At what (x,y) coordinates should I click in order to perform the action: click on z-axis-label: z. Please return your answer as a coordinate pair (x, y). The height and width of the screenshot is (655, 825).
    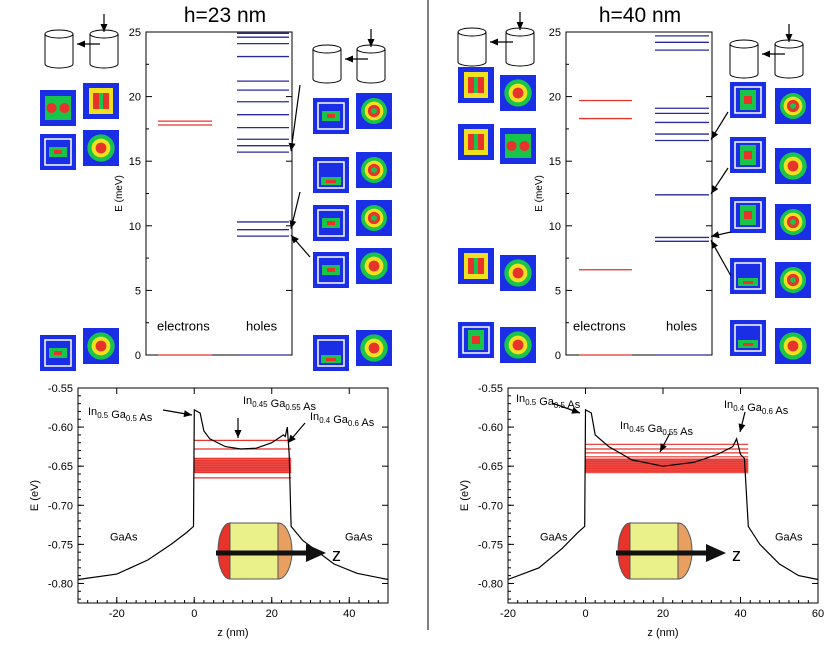
    Looking at the image, I should click on (336, 555).